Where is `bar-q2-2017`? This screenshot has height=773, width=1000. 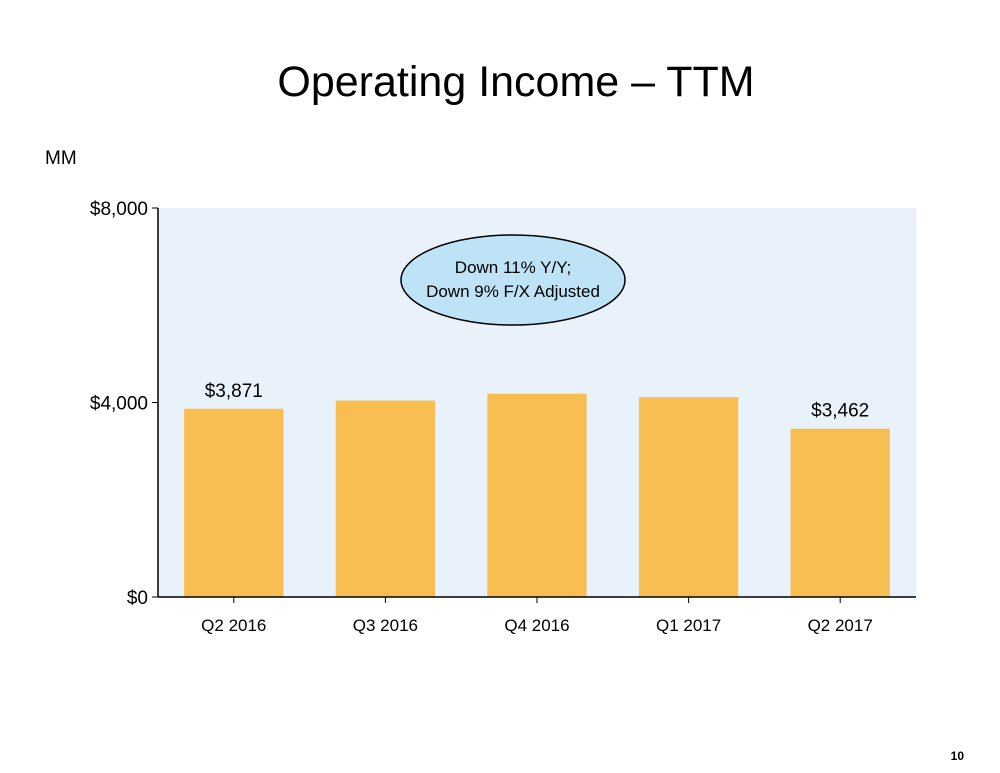
bar-q2-2017 is located at coordinates (840, 512).